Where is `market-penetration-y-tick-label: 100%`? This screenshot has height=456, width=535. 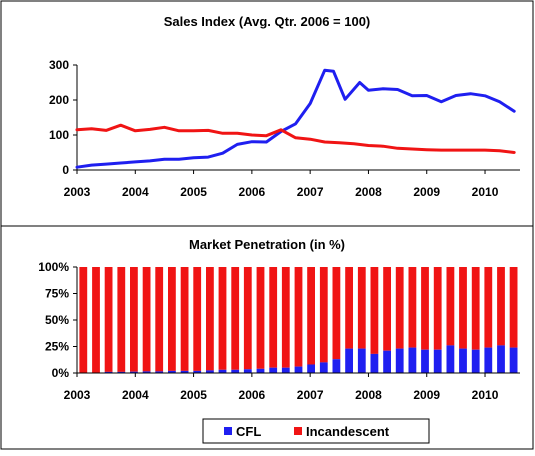
market-penetration-y-tick-label: 100% is located at coordinates (53, 267).